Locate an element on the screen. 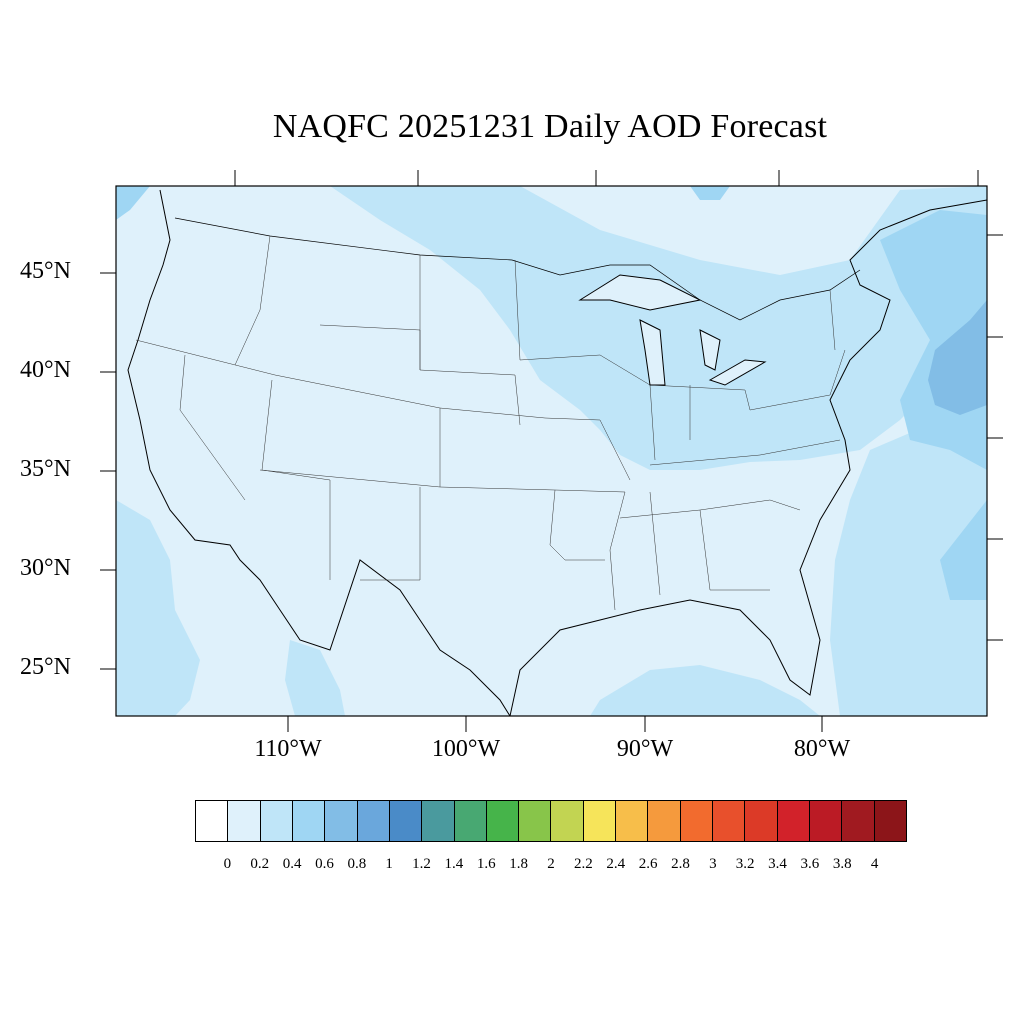  colorbar-label: 1.4 is located at coordinates (454, 864).